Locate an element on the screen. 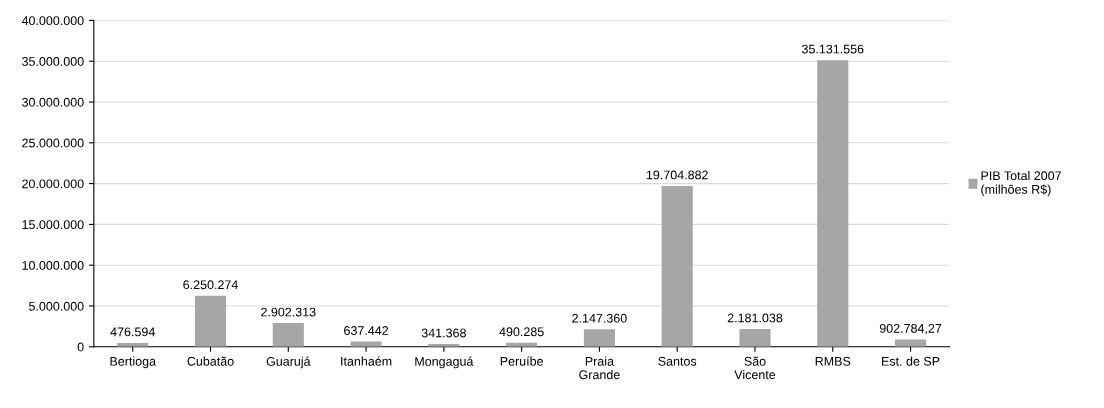 Image resolution: width=1104 pixels, height=408 pixels. y-tick-label: 15.000.000 is located at coordinates (53, 225).